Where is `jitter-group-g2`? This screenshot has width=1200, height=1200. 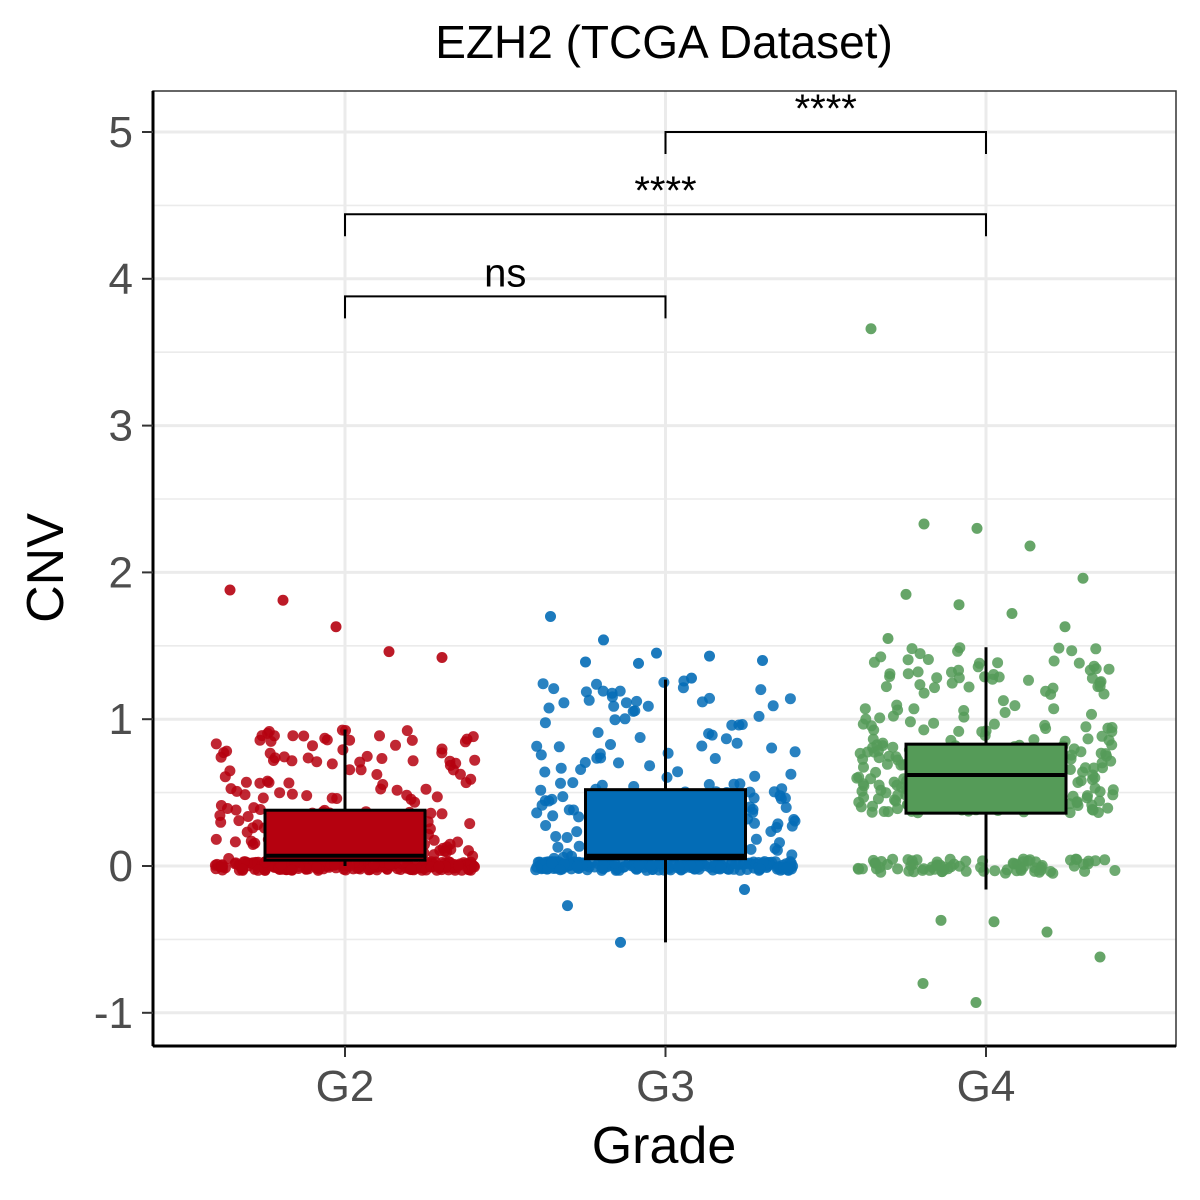 jitter-group-g2 is located at coordinates (345, 800).